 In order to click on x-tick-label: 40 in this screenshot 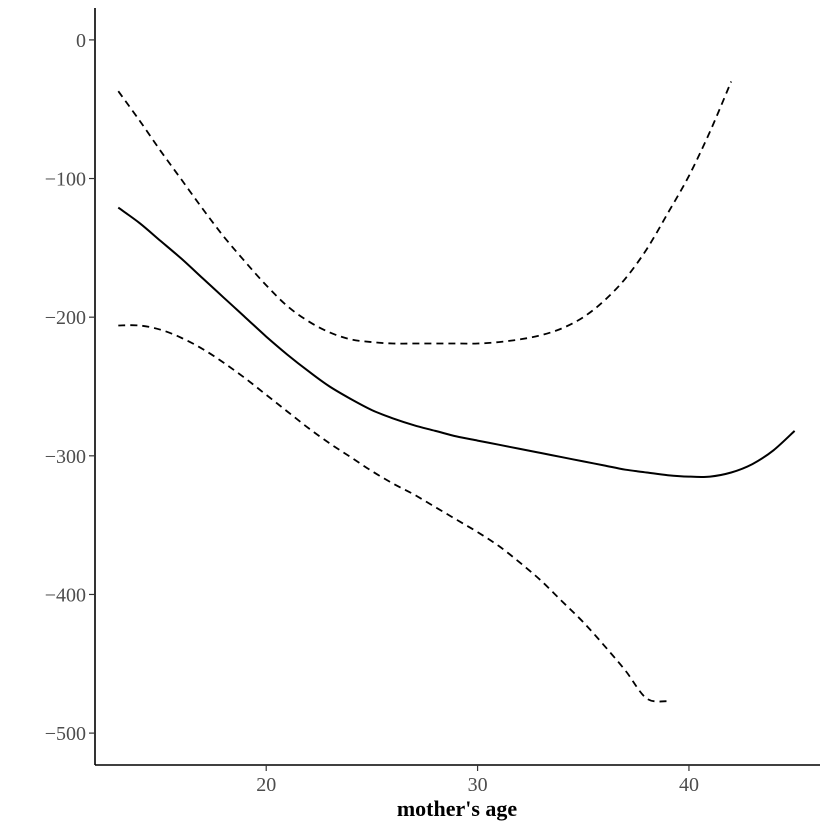, I will do `click(689, 785)`.